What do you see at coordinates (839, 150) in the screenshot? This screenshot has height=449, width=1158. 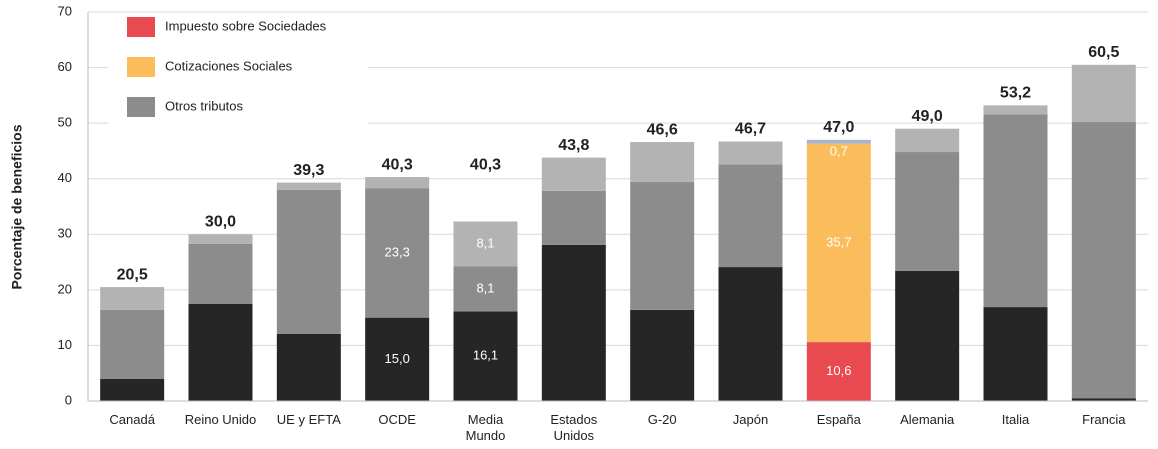 I see `segment-label: 0,7` at bounding box center [839, 150].